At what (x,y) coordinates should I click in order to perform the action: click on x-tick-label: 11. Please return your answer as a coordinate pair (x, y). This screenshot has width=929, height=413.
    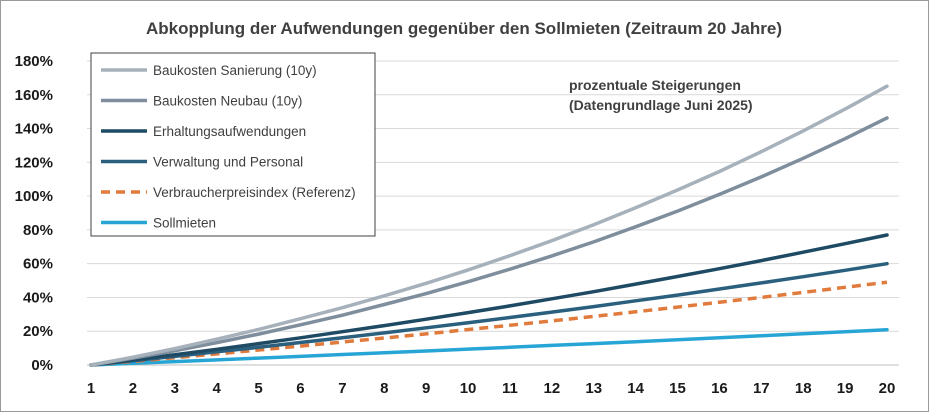
    Looking at the image, I should click on (510, 388).